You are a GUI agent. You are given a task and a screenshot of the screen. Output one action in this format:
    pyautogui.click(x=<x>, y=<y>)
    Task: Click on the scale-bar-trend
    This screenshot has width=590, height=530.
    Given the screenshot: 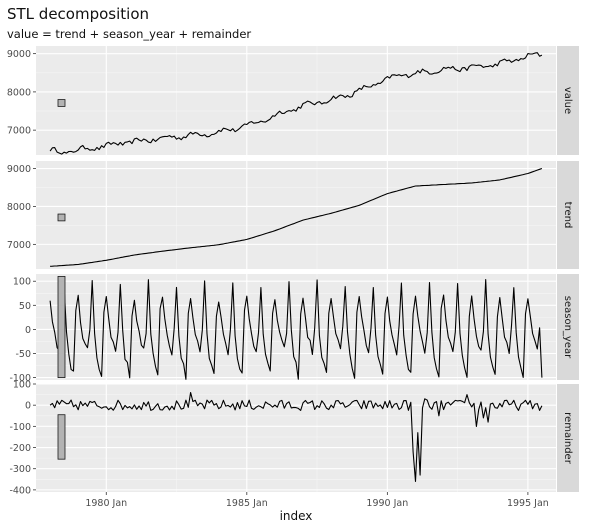 What is the action you would take?
    pyautogui.click(x=61, y=217)
    